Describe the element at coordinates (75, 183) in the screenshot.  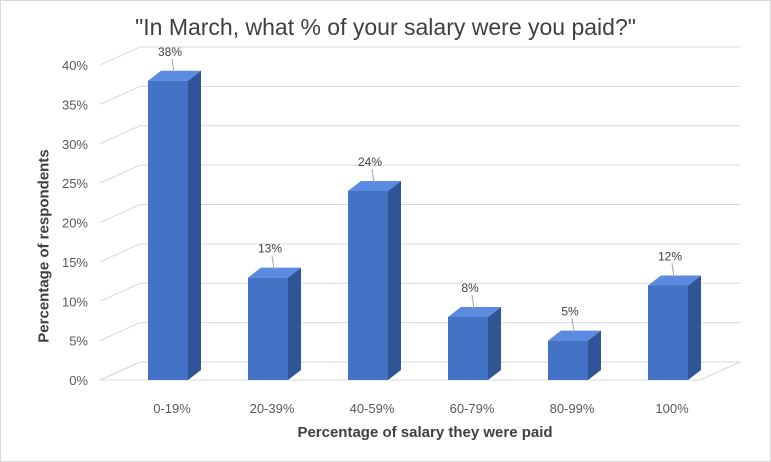
I see `y-tick-label: 25%` at that location.